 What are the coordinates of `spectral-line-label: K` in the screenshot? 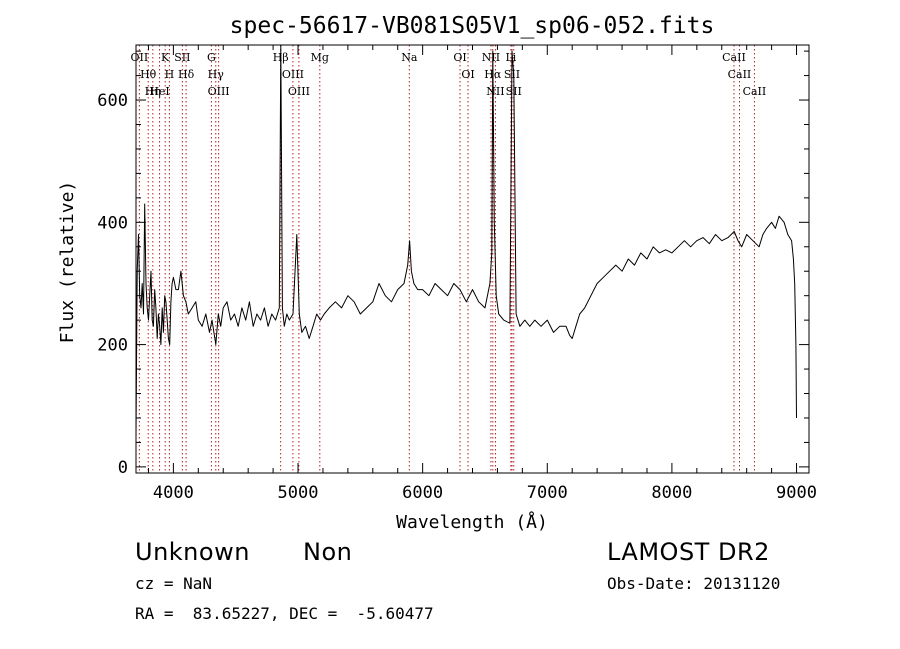 It's located at (165, 57).